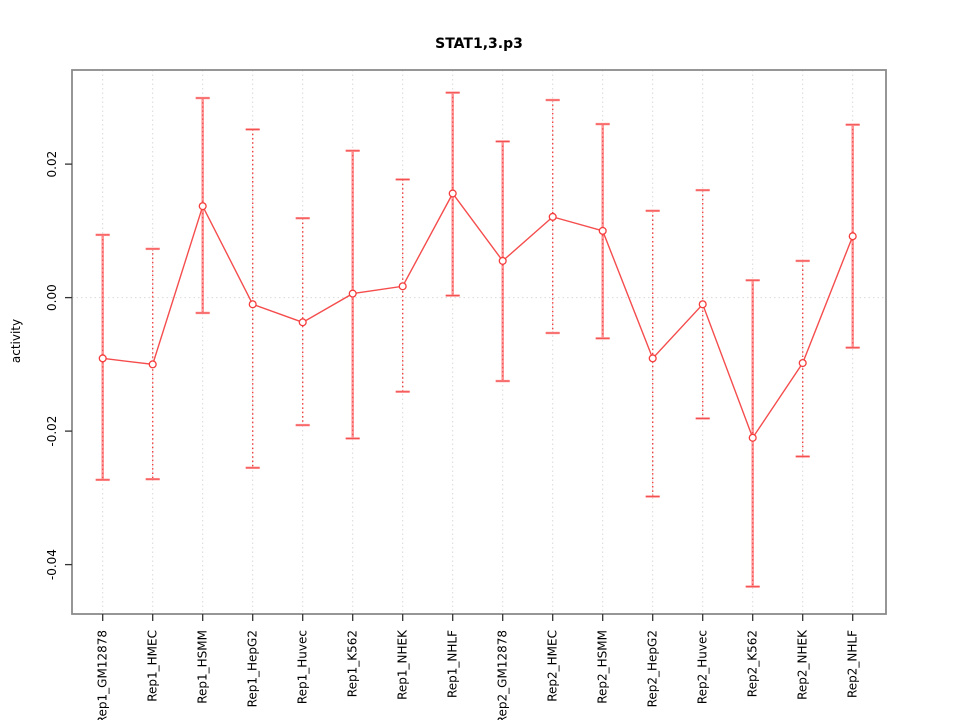 The height and width of the screenshot is (720, 960). Describe the element at coordinates (803, 664) in the screenshot. I see `x-category-label: Rep2_NHEK` at that location.